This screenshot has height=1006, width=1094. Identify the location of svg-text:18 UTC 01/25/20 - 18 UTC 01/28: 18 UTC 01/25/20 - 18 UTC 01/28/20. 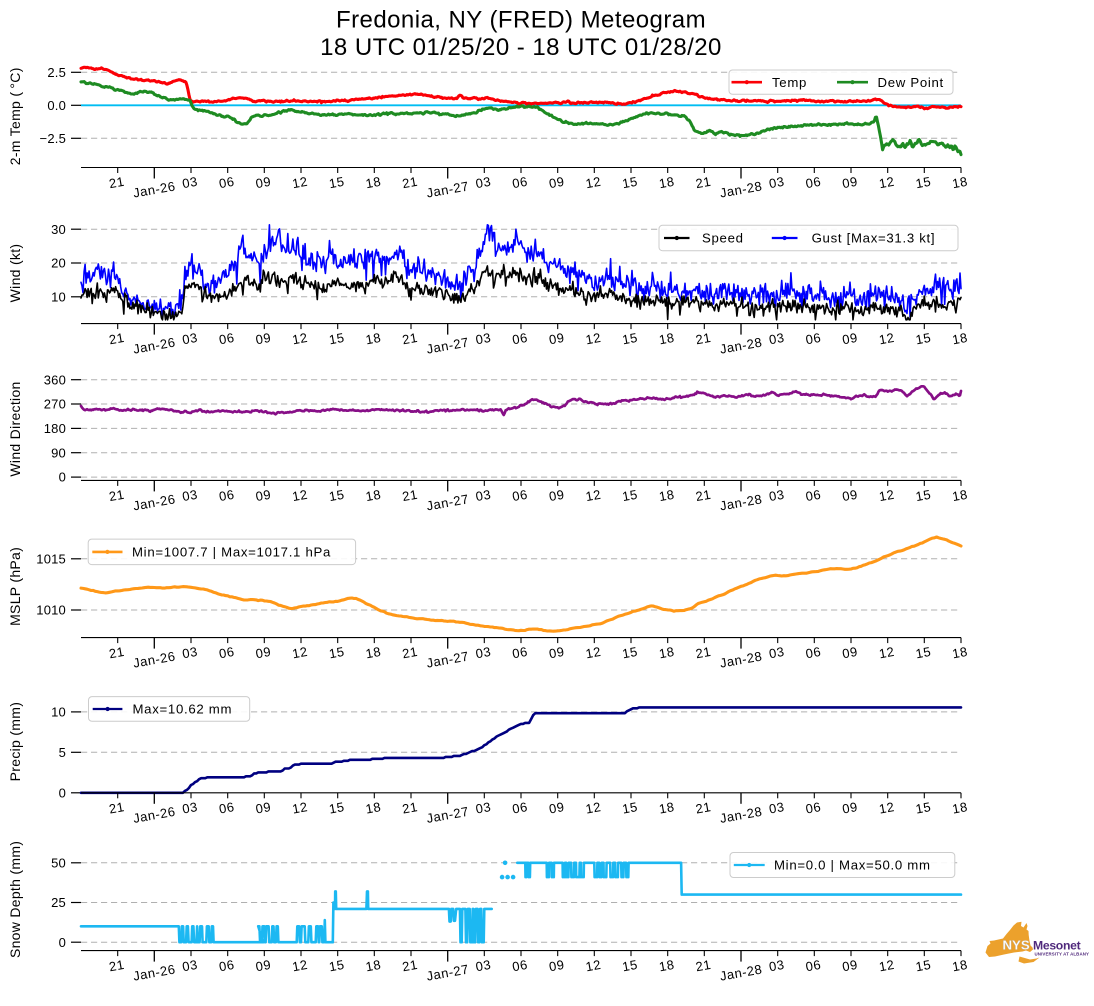
(521, 47).